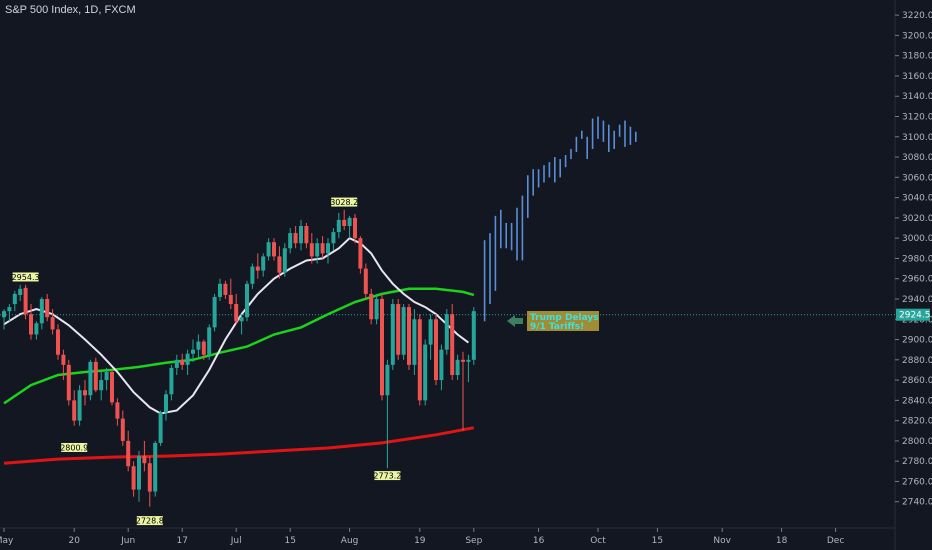  Describe the element at coordinates (236, 541) in the screenshot. I see `x-tick-label: Jul` at that location.